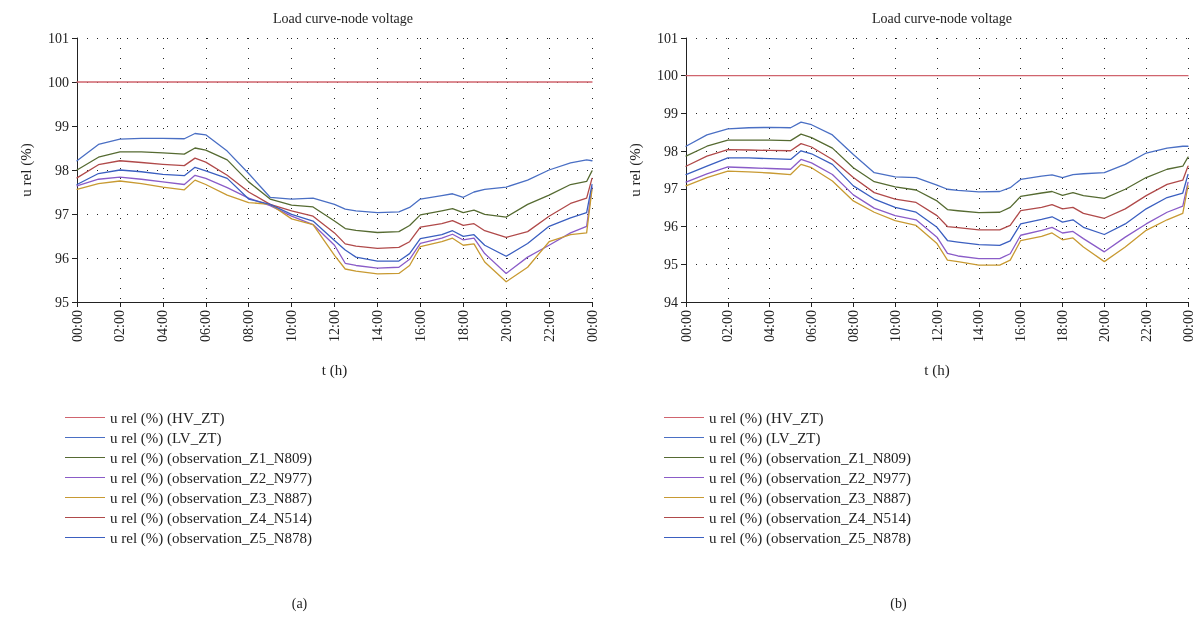 Image resolution: width=1198 pixels, height=639 pixels. Describe the element at coordinates (299, 603) in the screenshot. I see `text: (a)` at that location.